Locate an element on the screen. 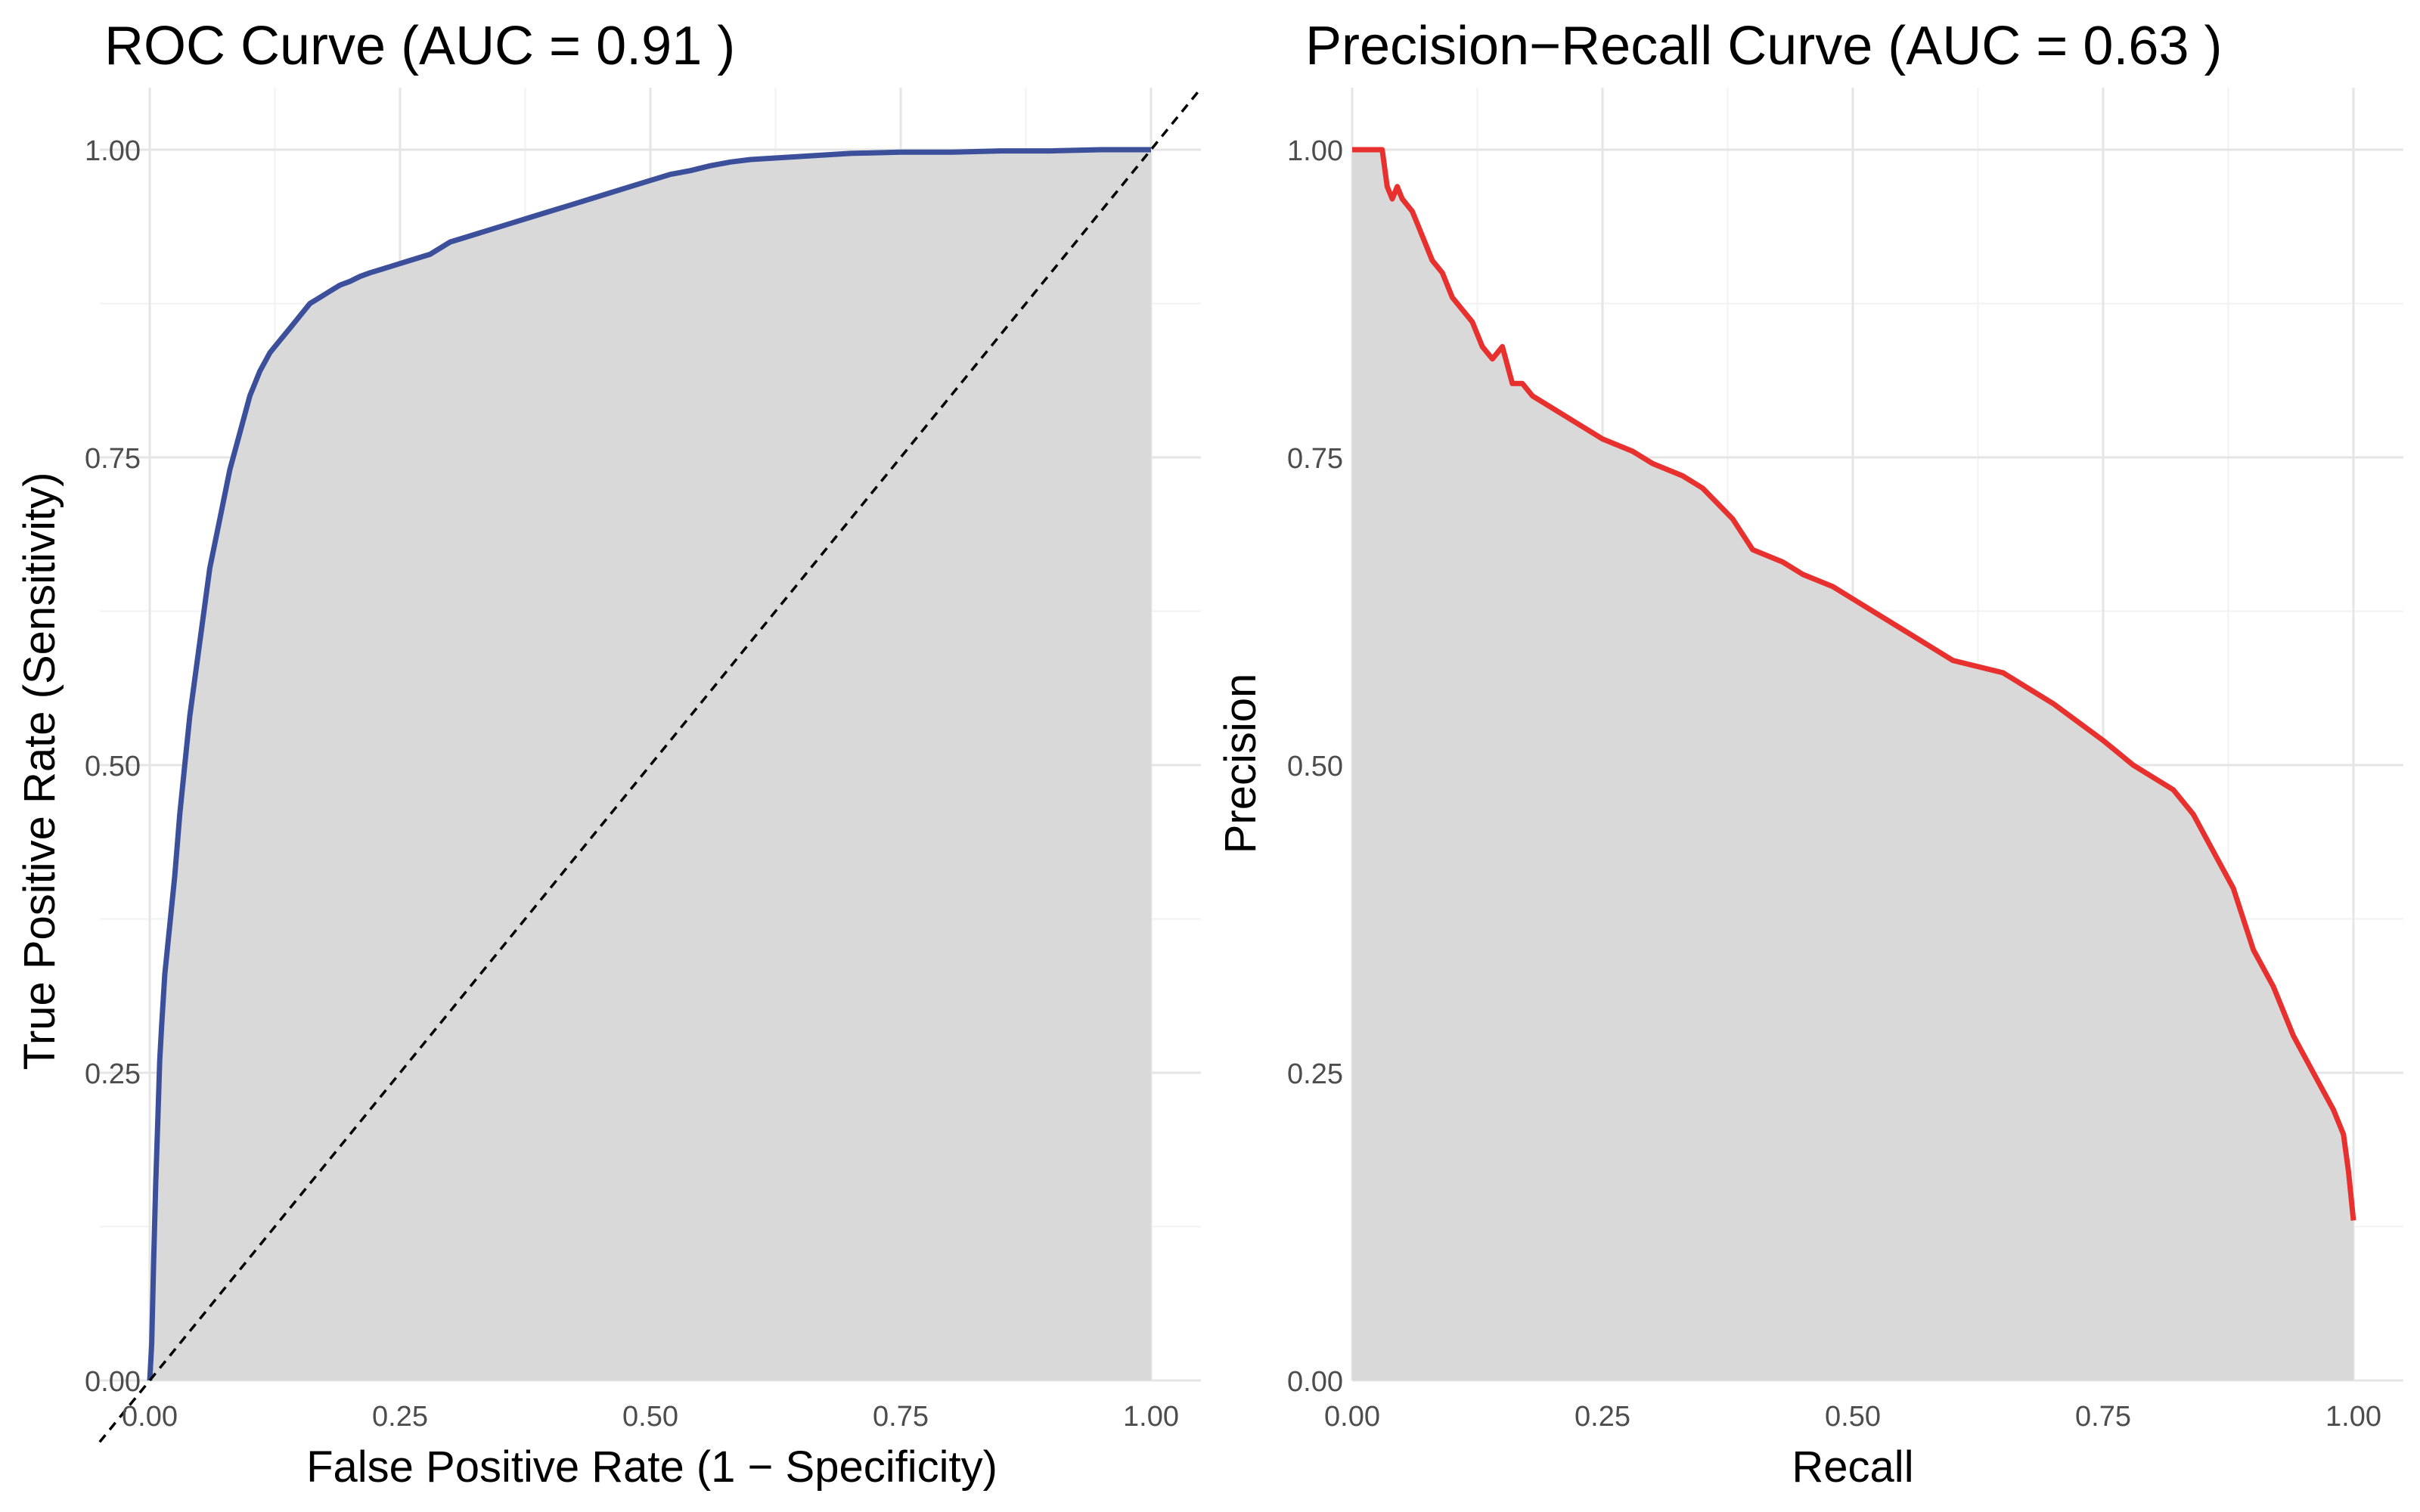  roc-x-axis-label: False Positive Rate (1 − Specificity) is located at coordinates (651, 1467).